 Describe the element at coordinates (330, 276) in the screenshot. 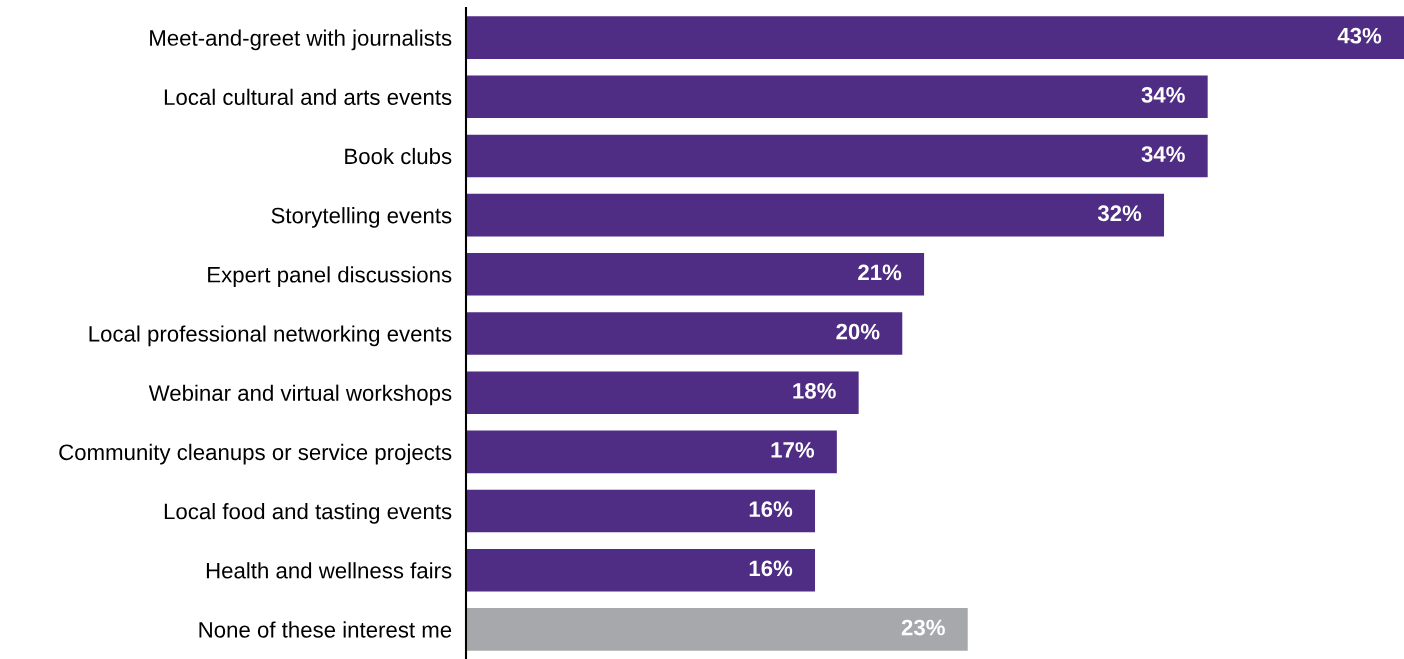

I see `y-tick-label: Expert panel discussions` at that location.